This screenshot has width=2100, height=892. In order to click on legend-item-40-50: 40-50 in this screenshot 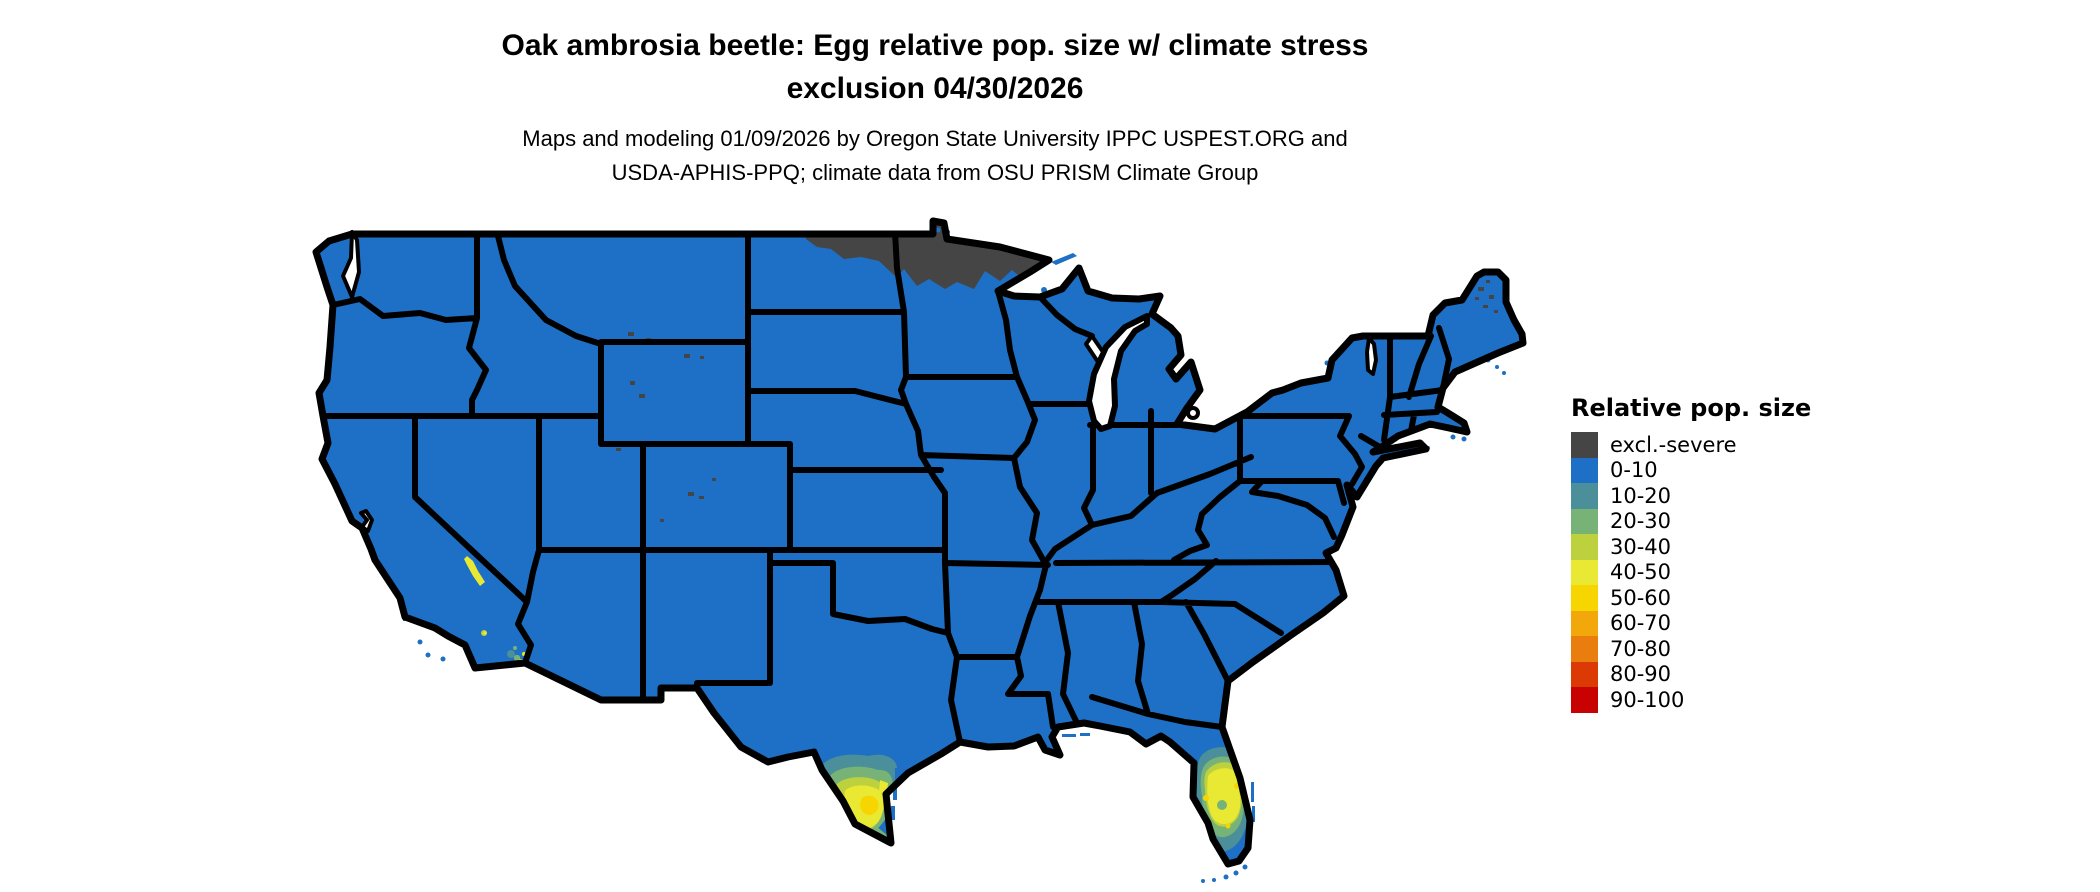, I will do `click(1691, 572)`.